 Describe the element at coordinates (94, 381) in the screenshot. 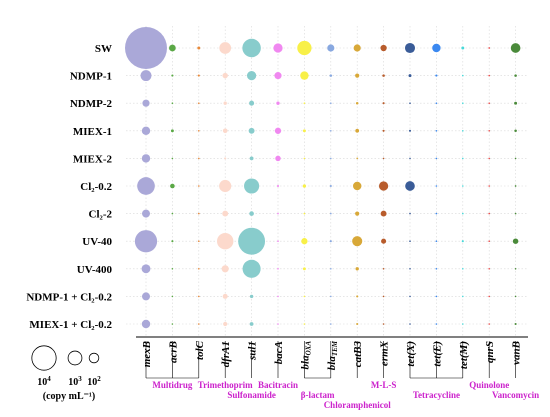

I see `legend-label: 102` at that location.